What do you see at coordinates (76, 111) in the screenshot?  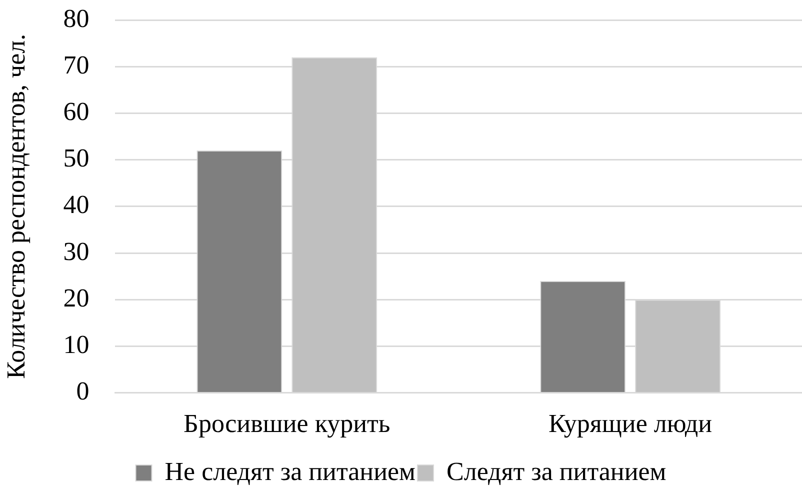 I see `y-tick-label: 60` at bounding box center [76, 111].